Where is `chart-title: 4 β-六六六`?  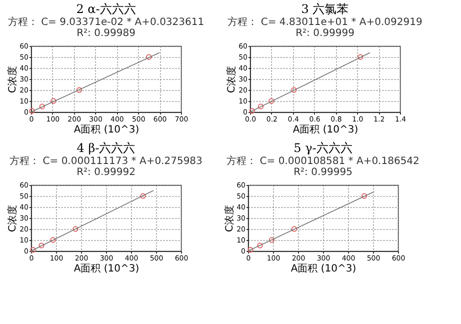 chart-title: 4 β-六六六 is located at coordinates (106, 148).